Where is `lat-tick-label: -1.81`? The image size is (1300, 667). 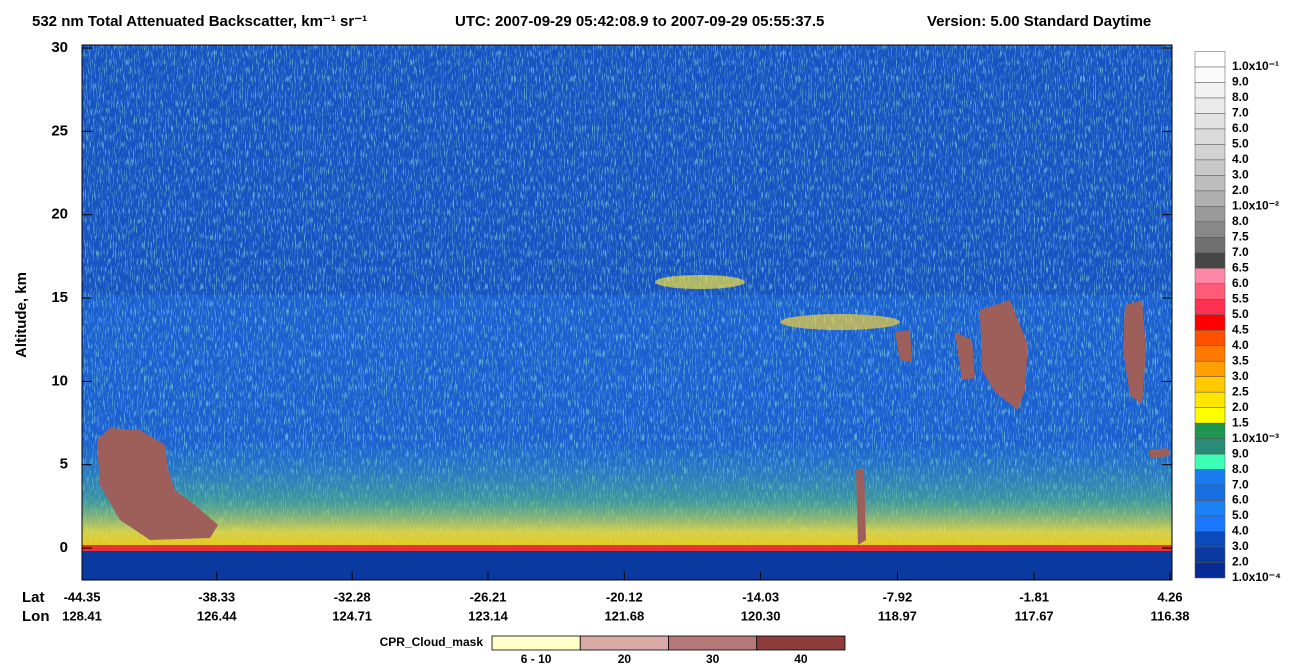
lat-tick-label: -1.81 is located at coordinates (1034, 596).